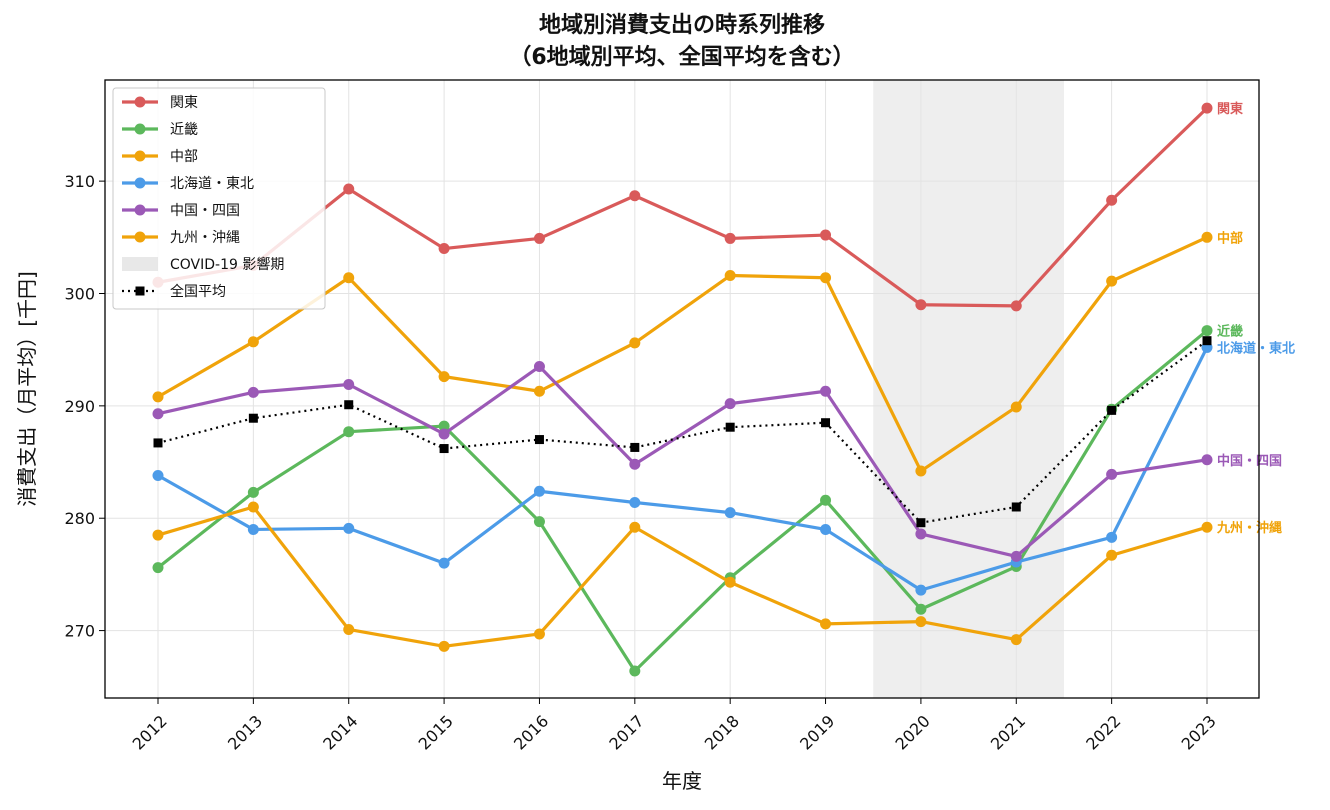  I want to click on legend-swatch, so click(140, 264).